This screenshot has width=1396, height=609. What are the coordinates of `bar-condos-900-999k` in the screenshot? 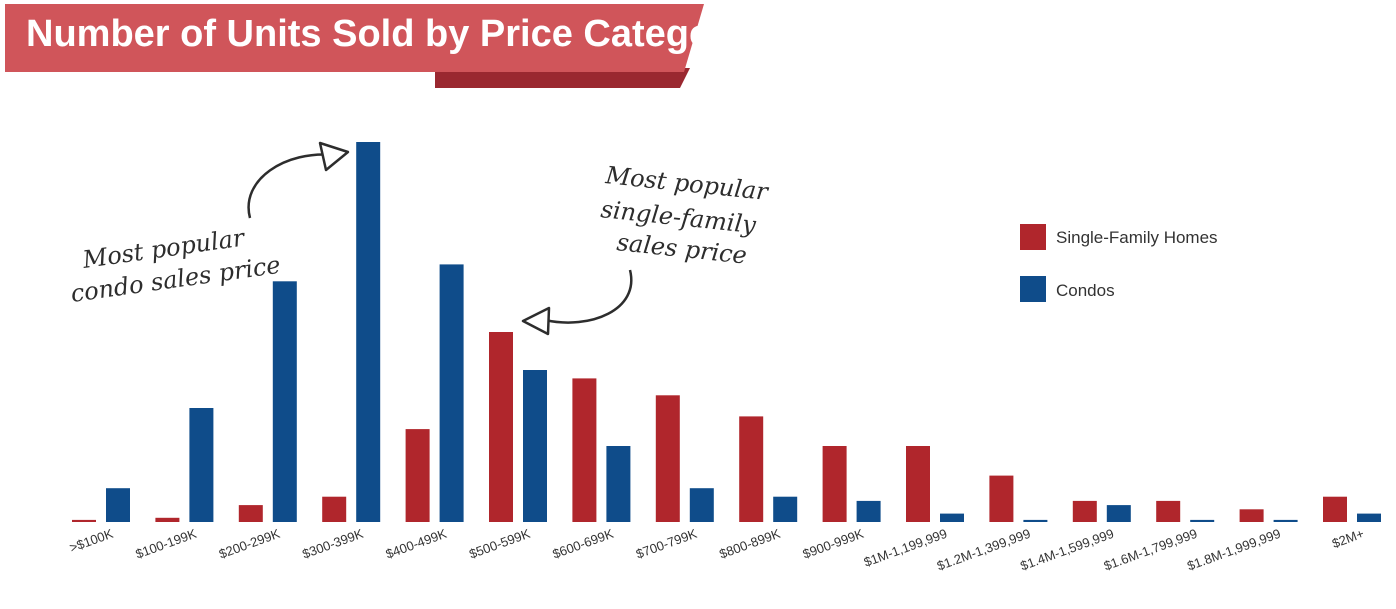 It's located at (868, 511).